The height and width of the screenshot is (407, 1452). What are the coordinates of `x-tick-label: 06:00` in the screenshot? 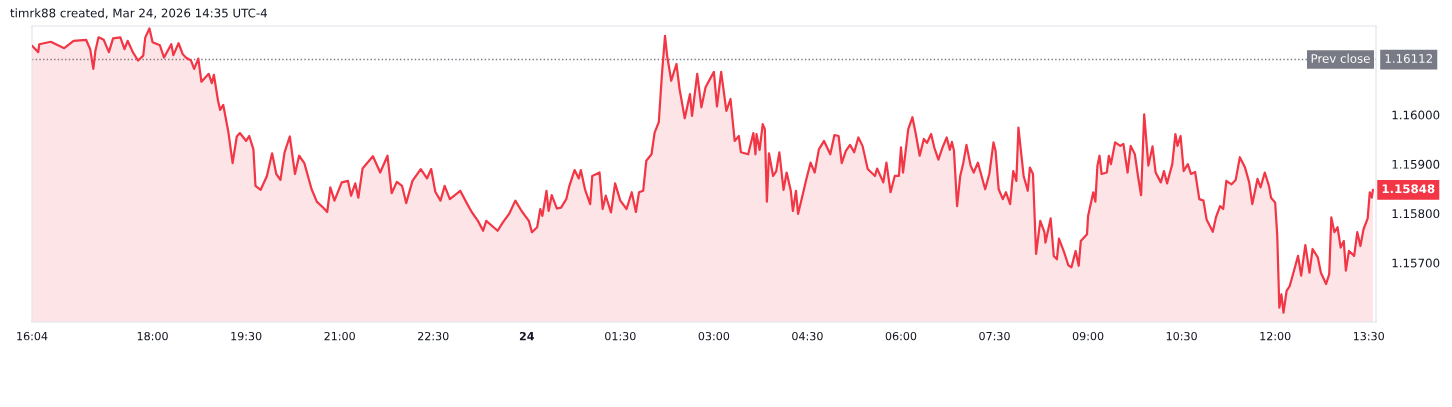 It's located at (901, 336).